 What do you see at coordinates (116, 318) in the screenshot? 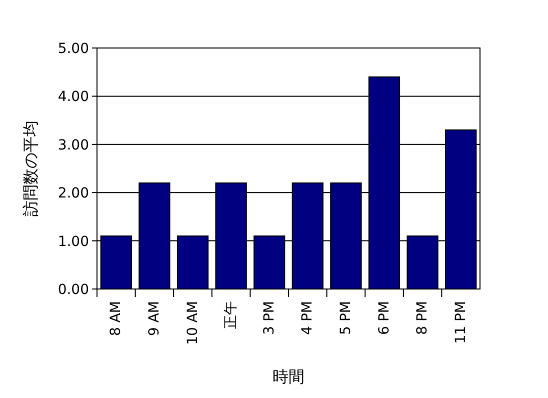
I see `x-tick-label: 8 AM` at bounding box center [116, 318].